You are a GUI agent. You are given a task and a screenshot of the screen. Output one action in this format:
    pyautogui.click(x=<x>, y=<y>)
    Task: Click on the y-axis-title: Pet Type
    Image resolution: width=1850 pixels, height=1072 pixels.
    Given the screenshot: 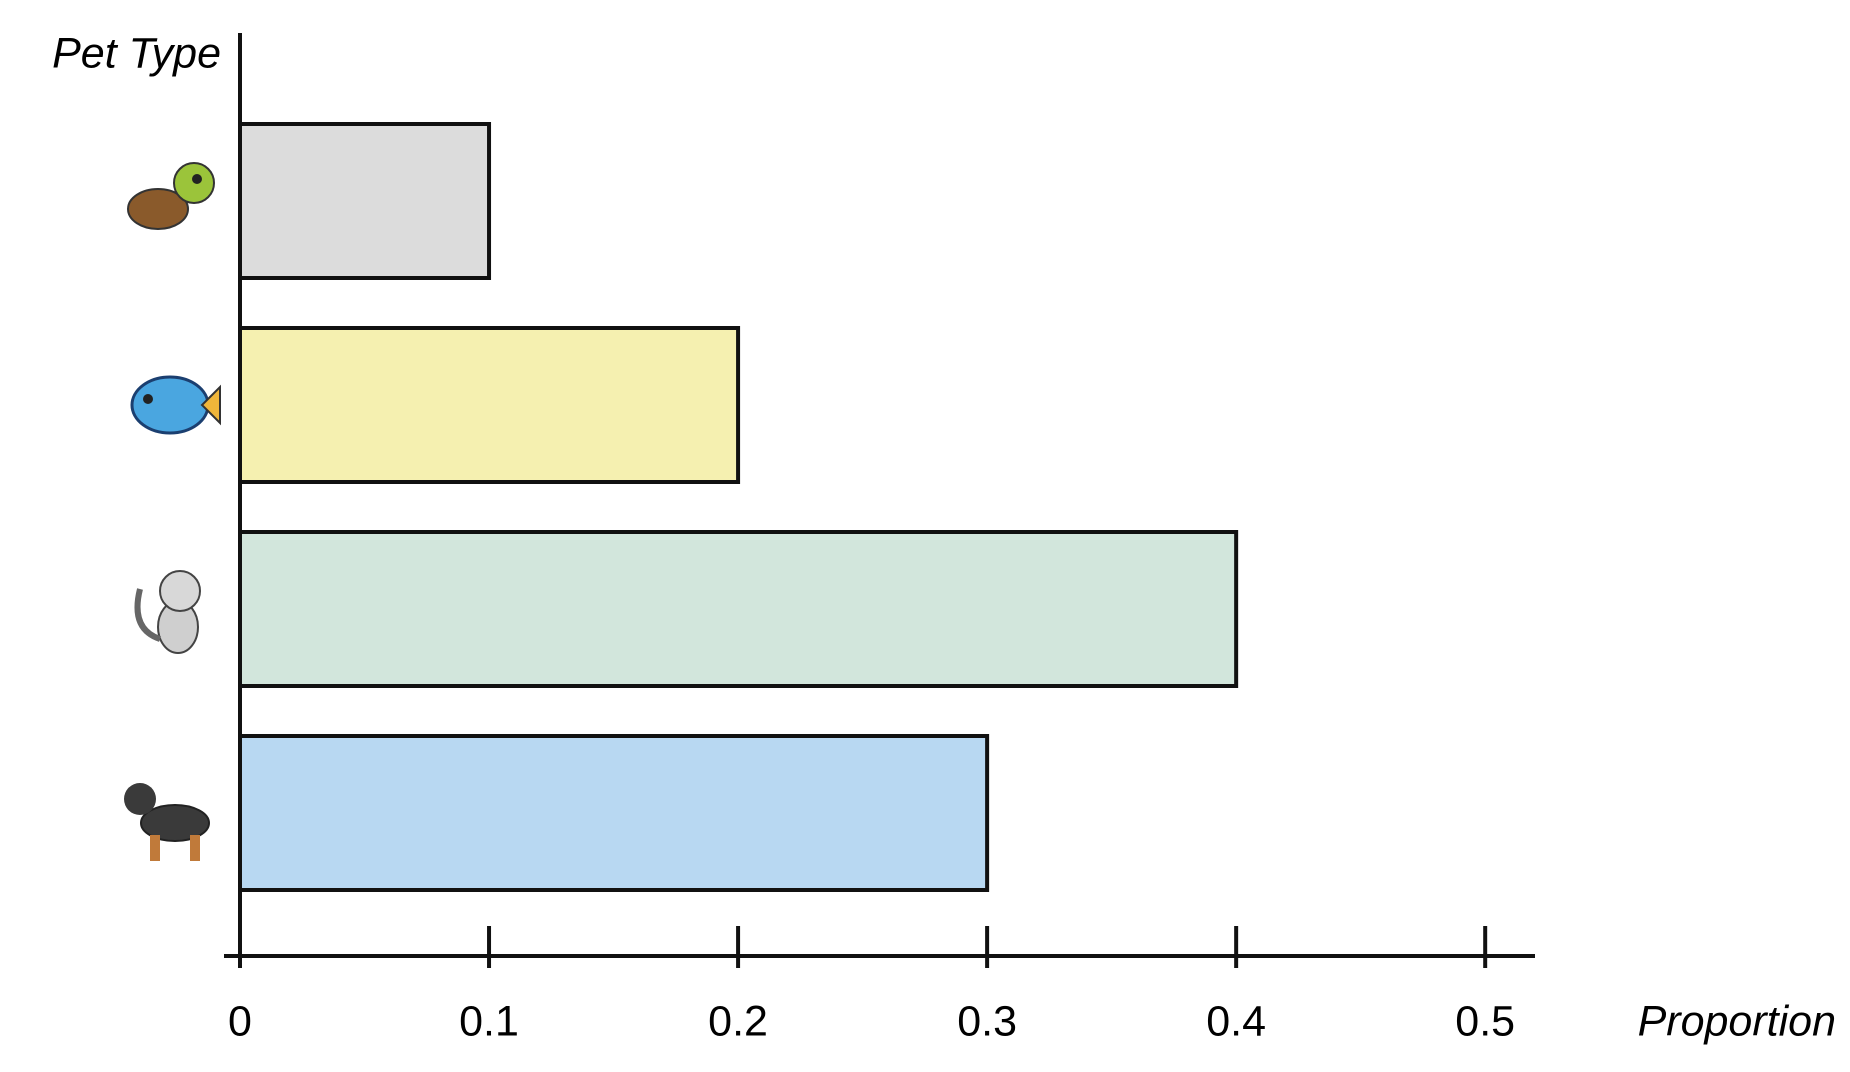 What is the action you would take?
    pyautogui.click(x=136, y=53)
    